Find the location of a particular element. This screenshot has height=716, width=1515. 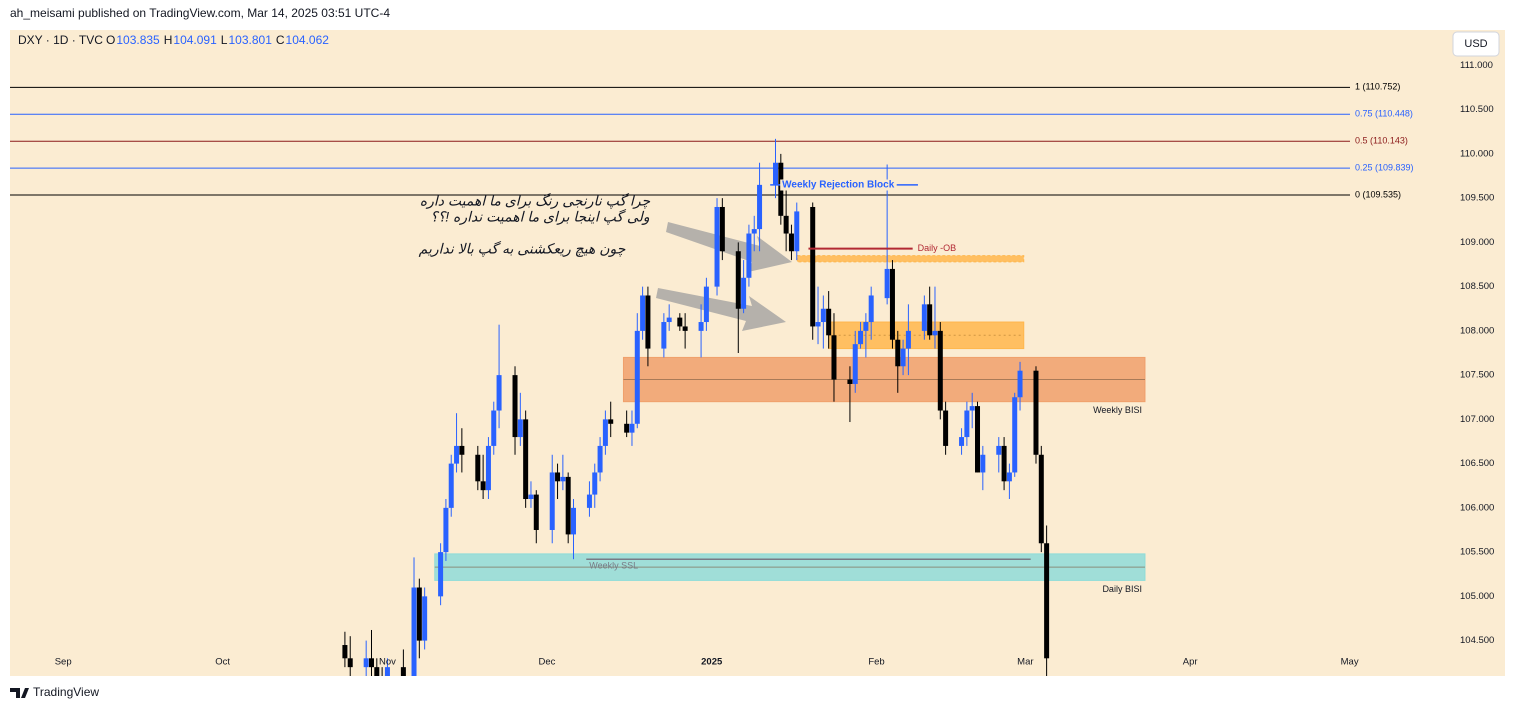

x-tick-label: Oct is located at coordinates (222, 662).